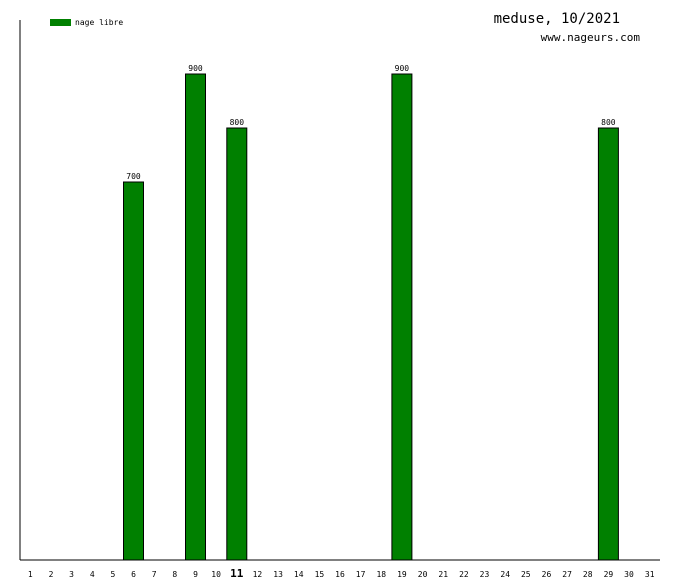 The width and height of the screenshot is (680, 580). I want to click on x-tick-label-21: 21, so click(443, 574).